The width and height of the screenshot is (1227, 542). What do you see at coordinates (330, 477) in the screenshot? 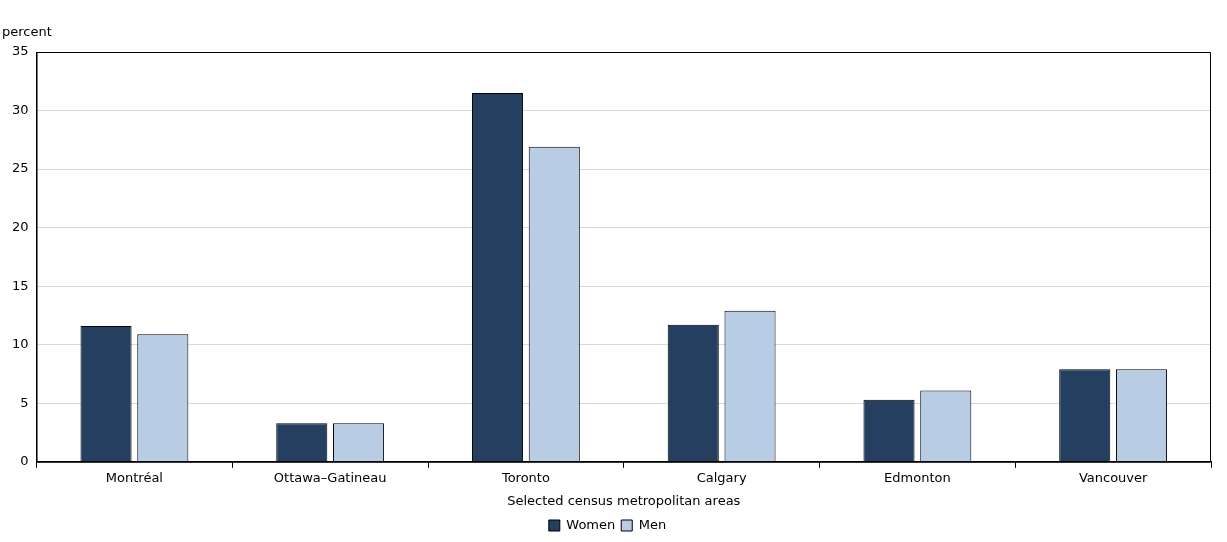
I see `x-tick-label: Ottawa–Gatineau` at bounding box center [330, 477].